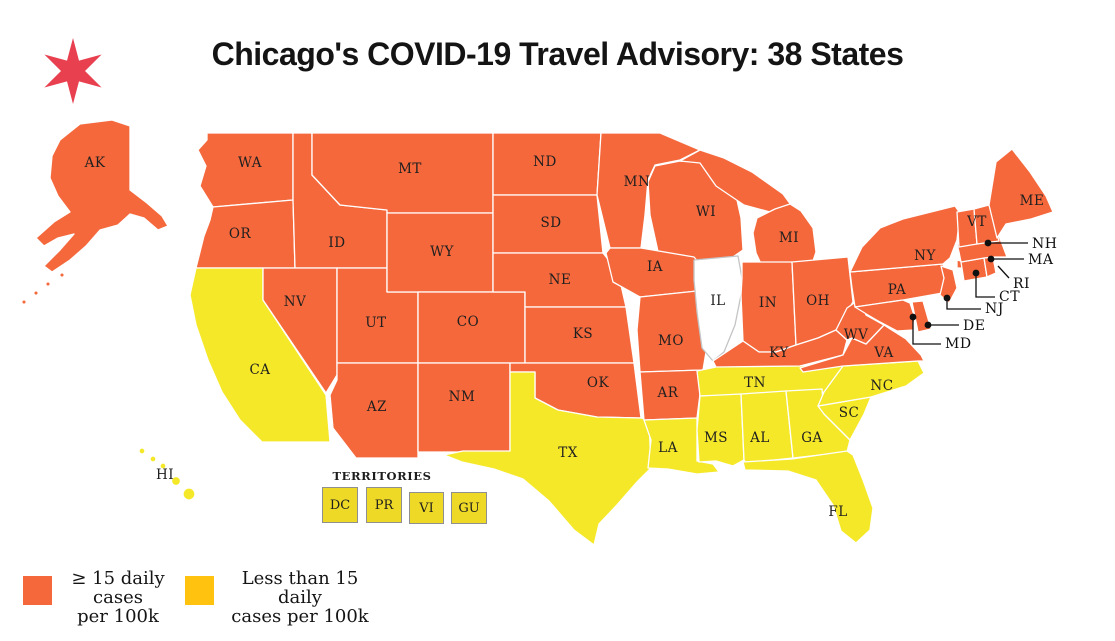 Image resolution: width=1115 pixels, height=641 pixels. I want to click on legend-label-yellow-line1: Less than 15 daily, so click(300, 588).